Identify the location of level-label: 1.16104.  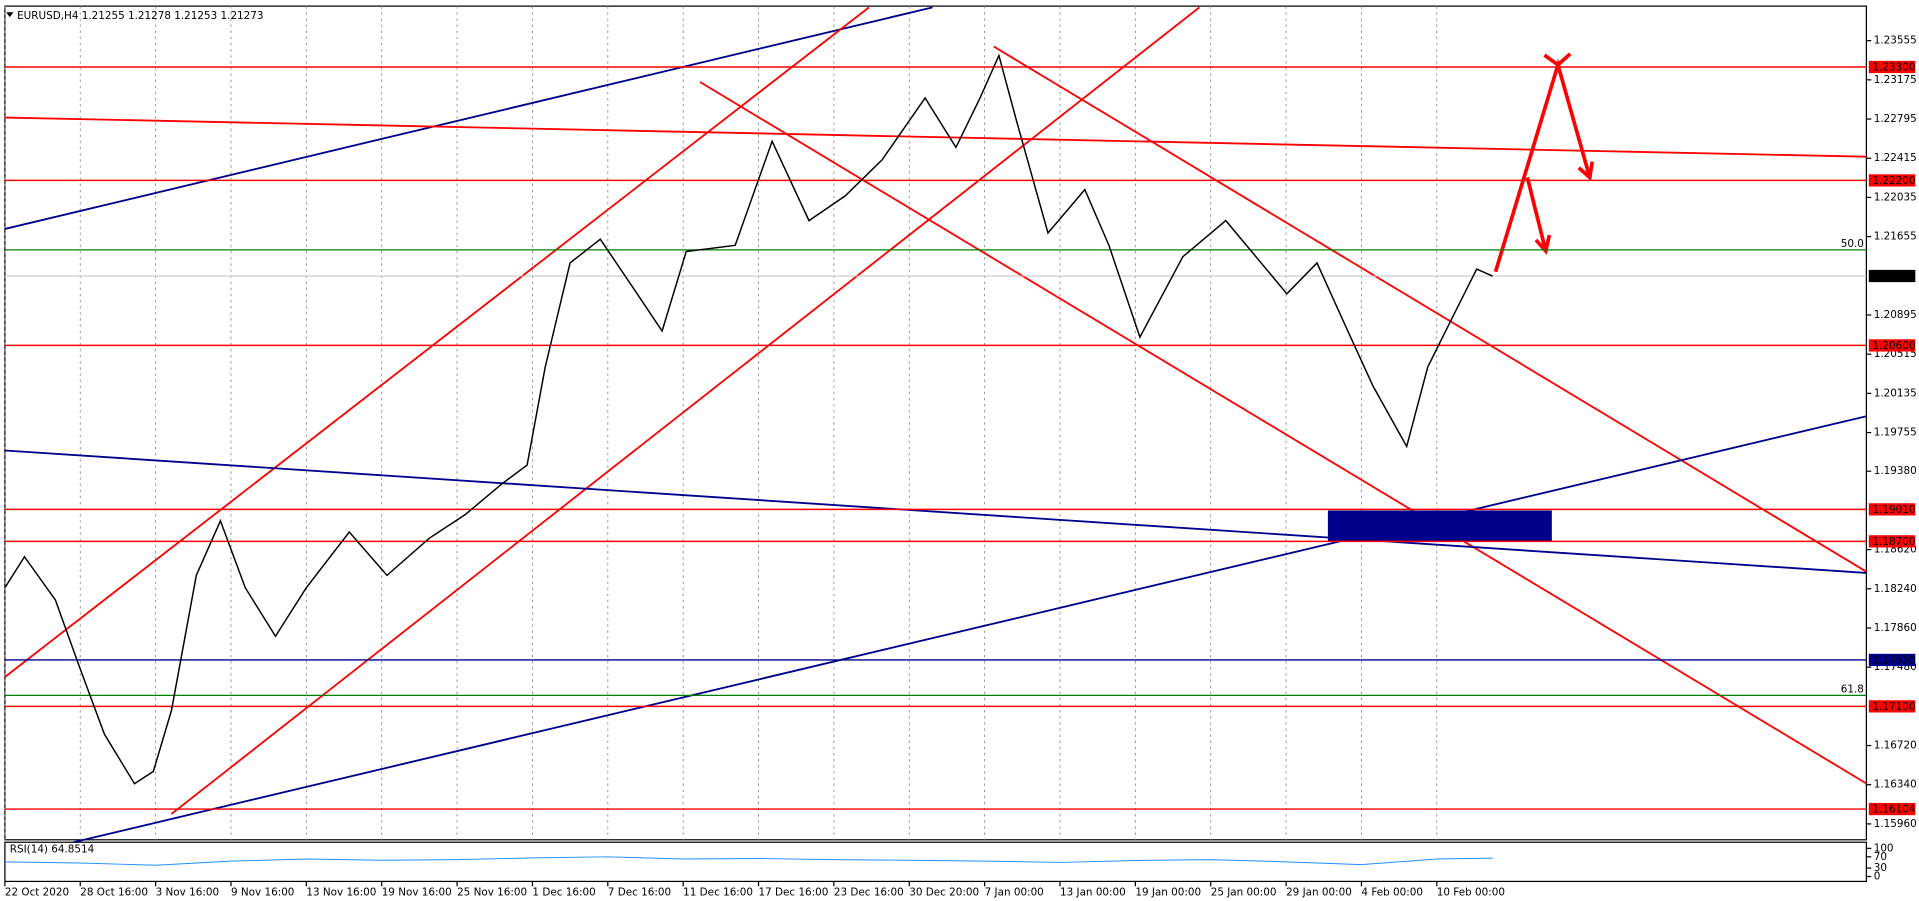
(1893, 810).